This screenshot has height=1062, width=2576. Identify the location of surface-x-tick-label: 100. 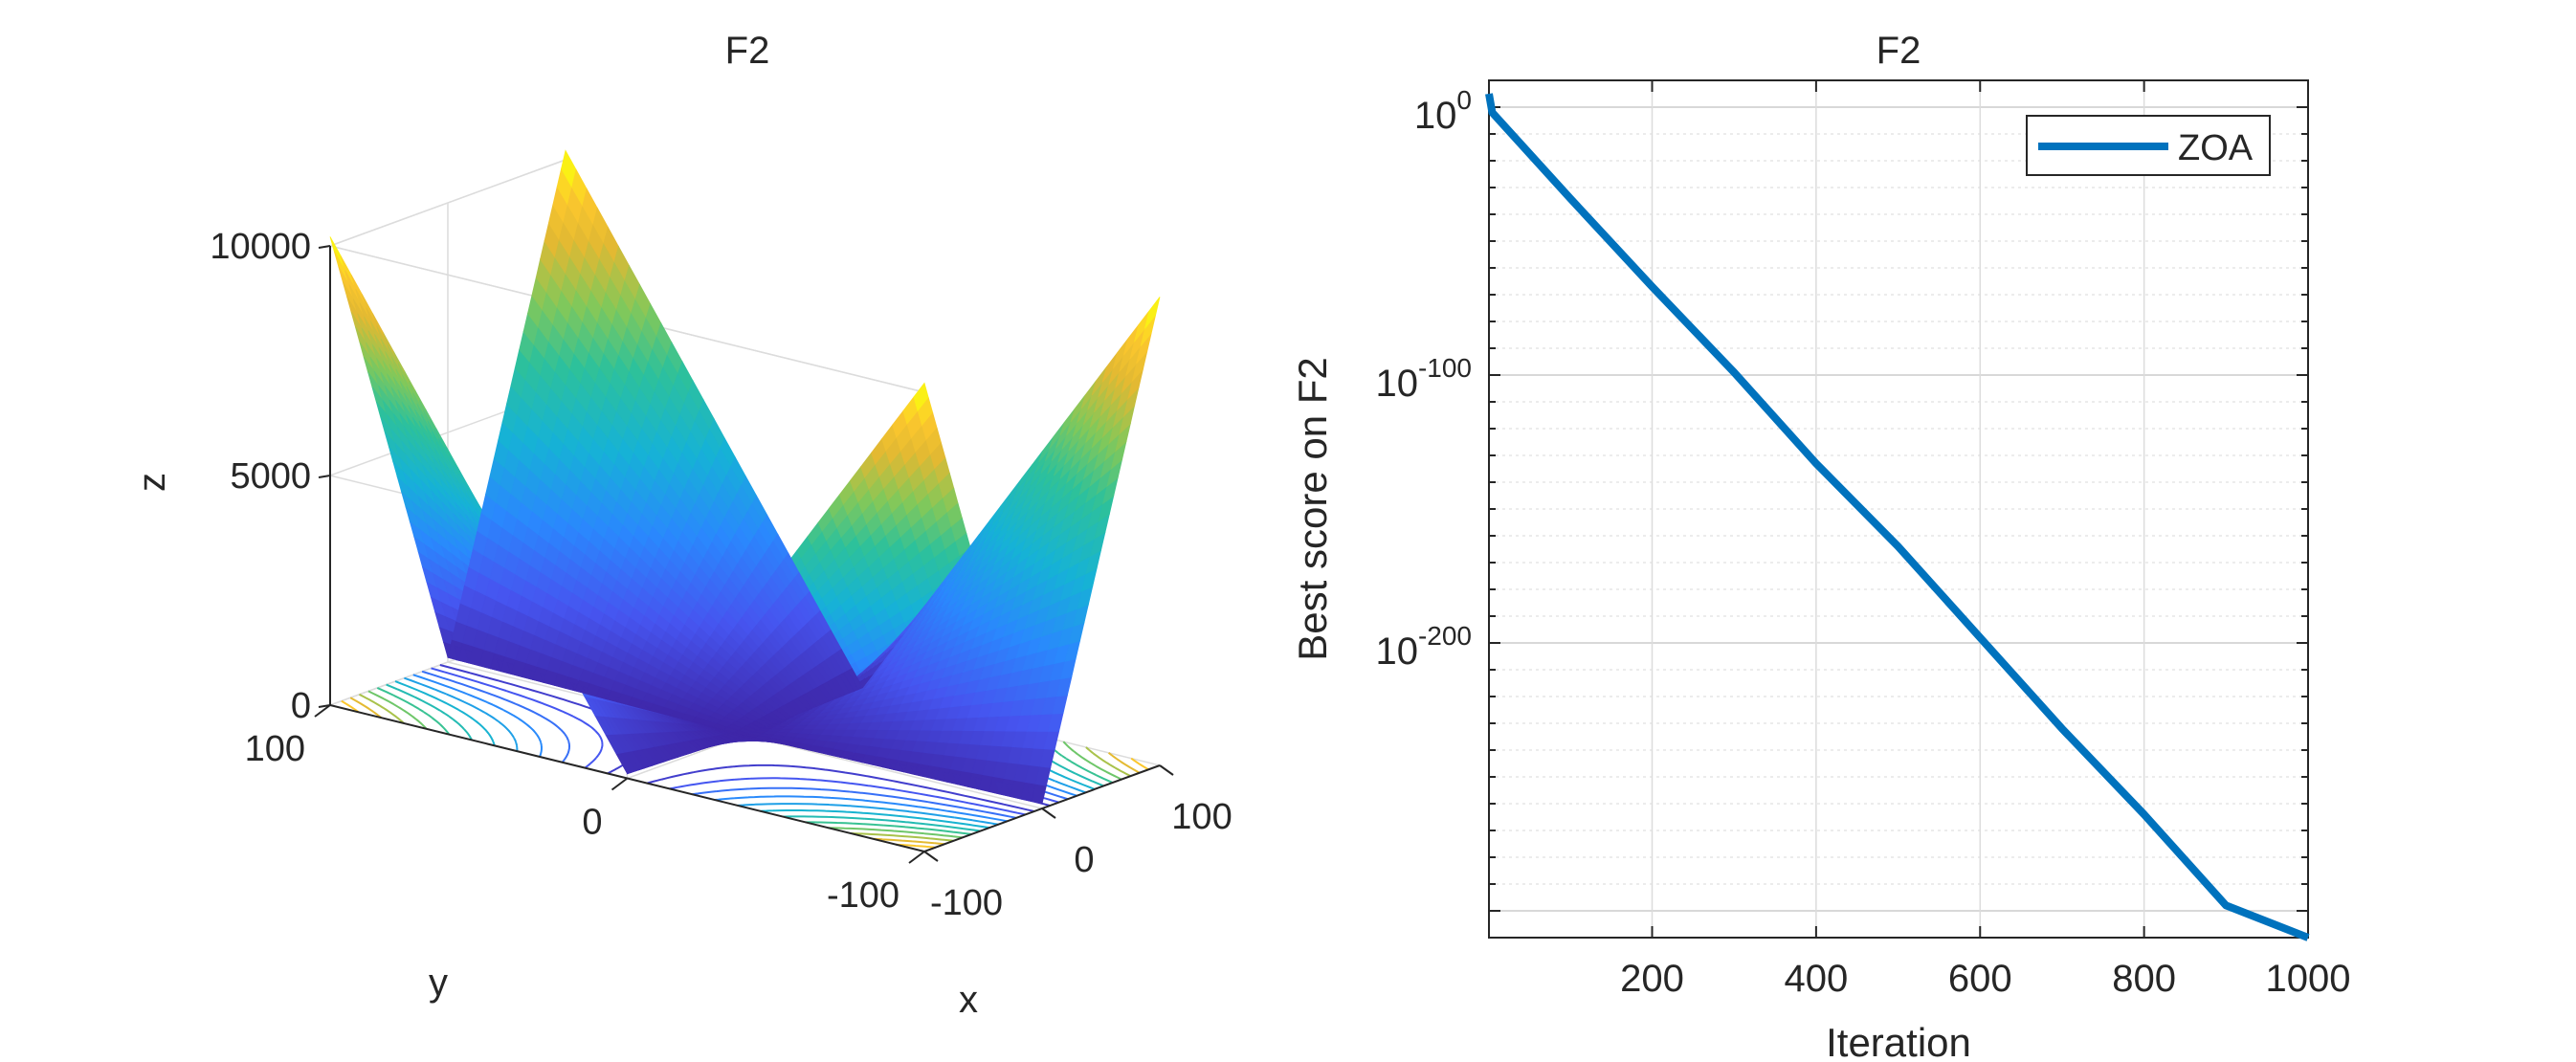
(1201, 817).